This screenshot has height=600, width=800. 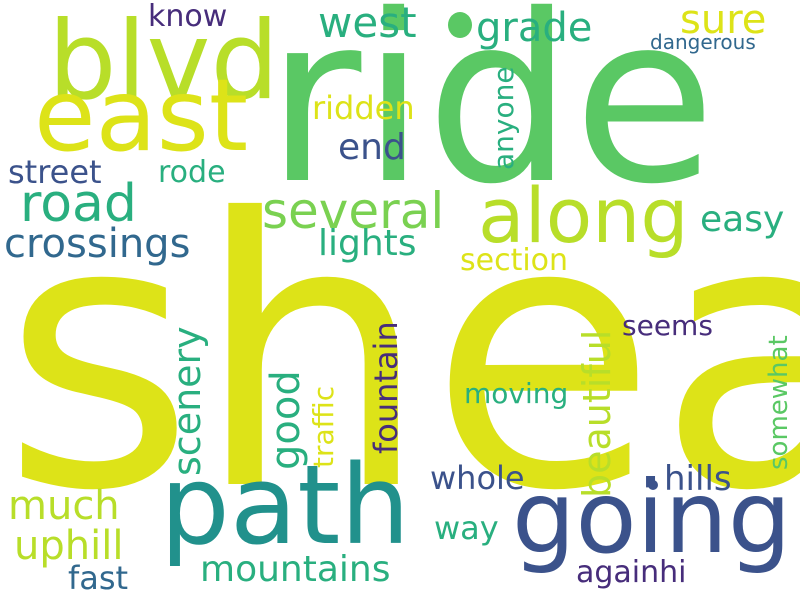 I want to click on word-scenery: scenery, so click(x=187, y=401).